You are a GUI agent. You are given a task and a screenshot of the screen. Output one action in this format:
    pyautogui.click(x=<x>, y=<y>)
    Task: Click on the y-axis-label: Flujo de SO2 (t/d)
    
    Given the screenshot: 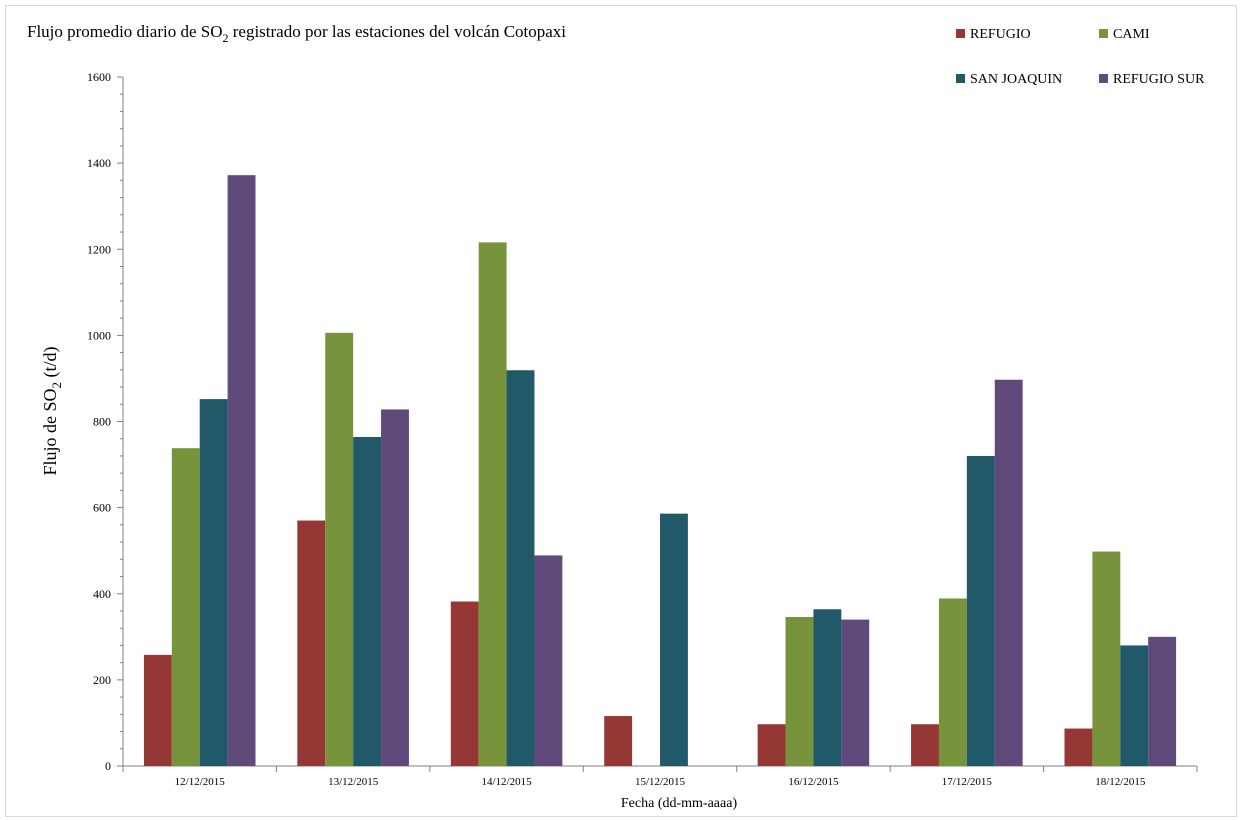 What is the action you would take?
    pyautogui.click(x=52, y=410)
    